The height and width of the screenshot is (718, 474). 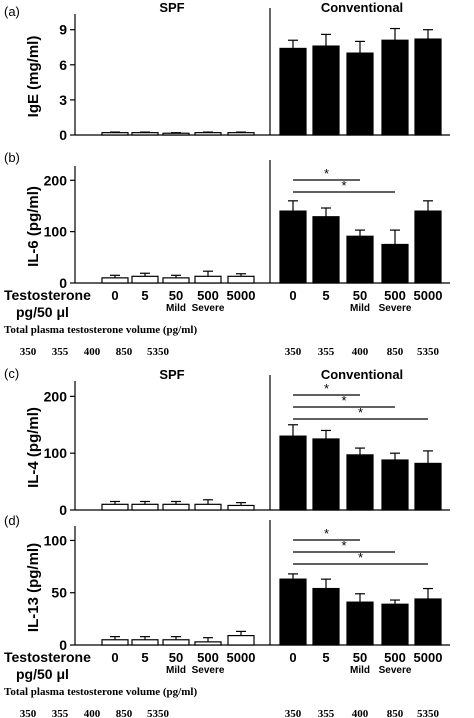 What do you see at coordinates (92, 713) in the screenshot?
I see `plasma-value-spf: 400` at bounding box center [92, 713].